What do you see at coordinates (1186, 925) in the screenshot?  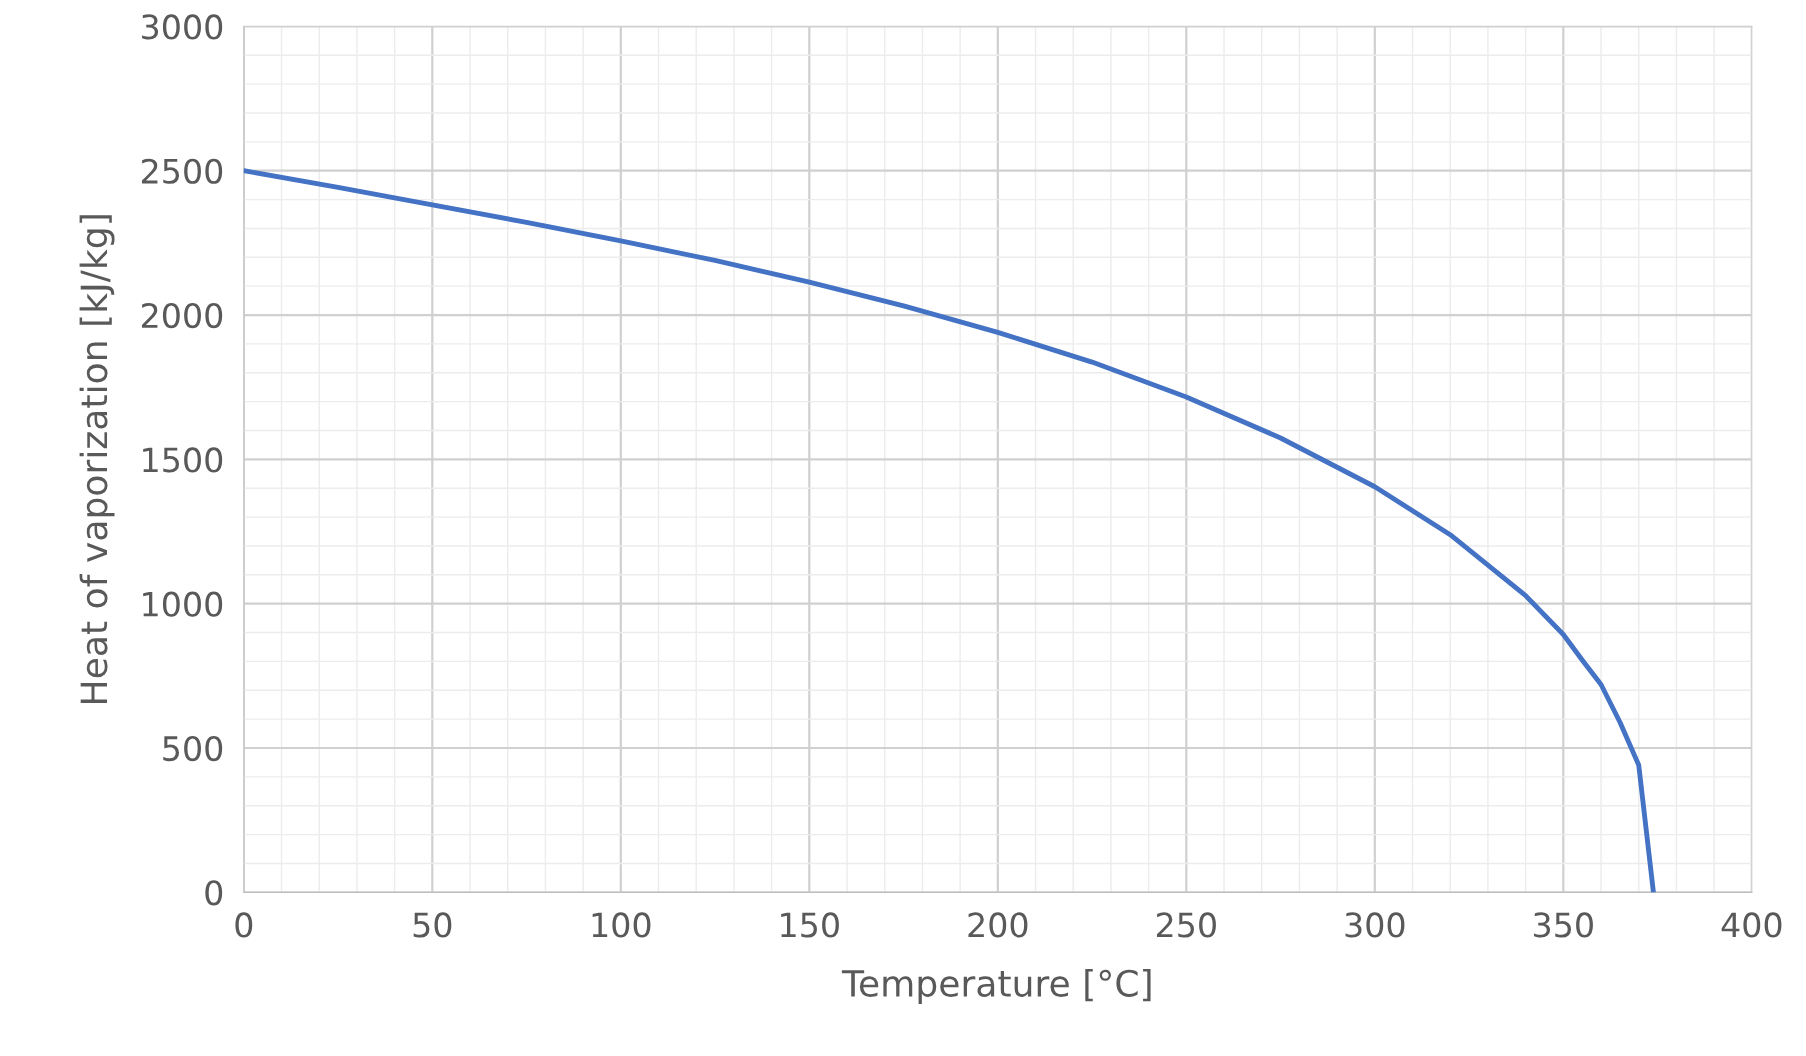 I see `x-tick-label: 250` at bounding box center [1186, 925].